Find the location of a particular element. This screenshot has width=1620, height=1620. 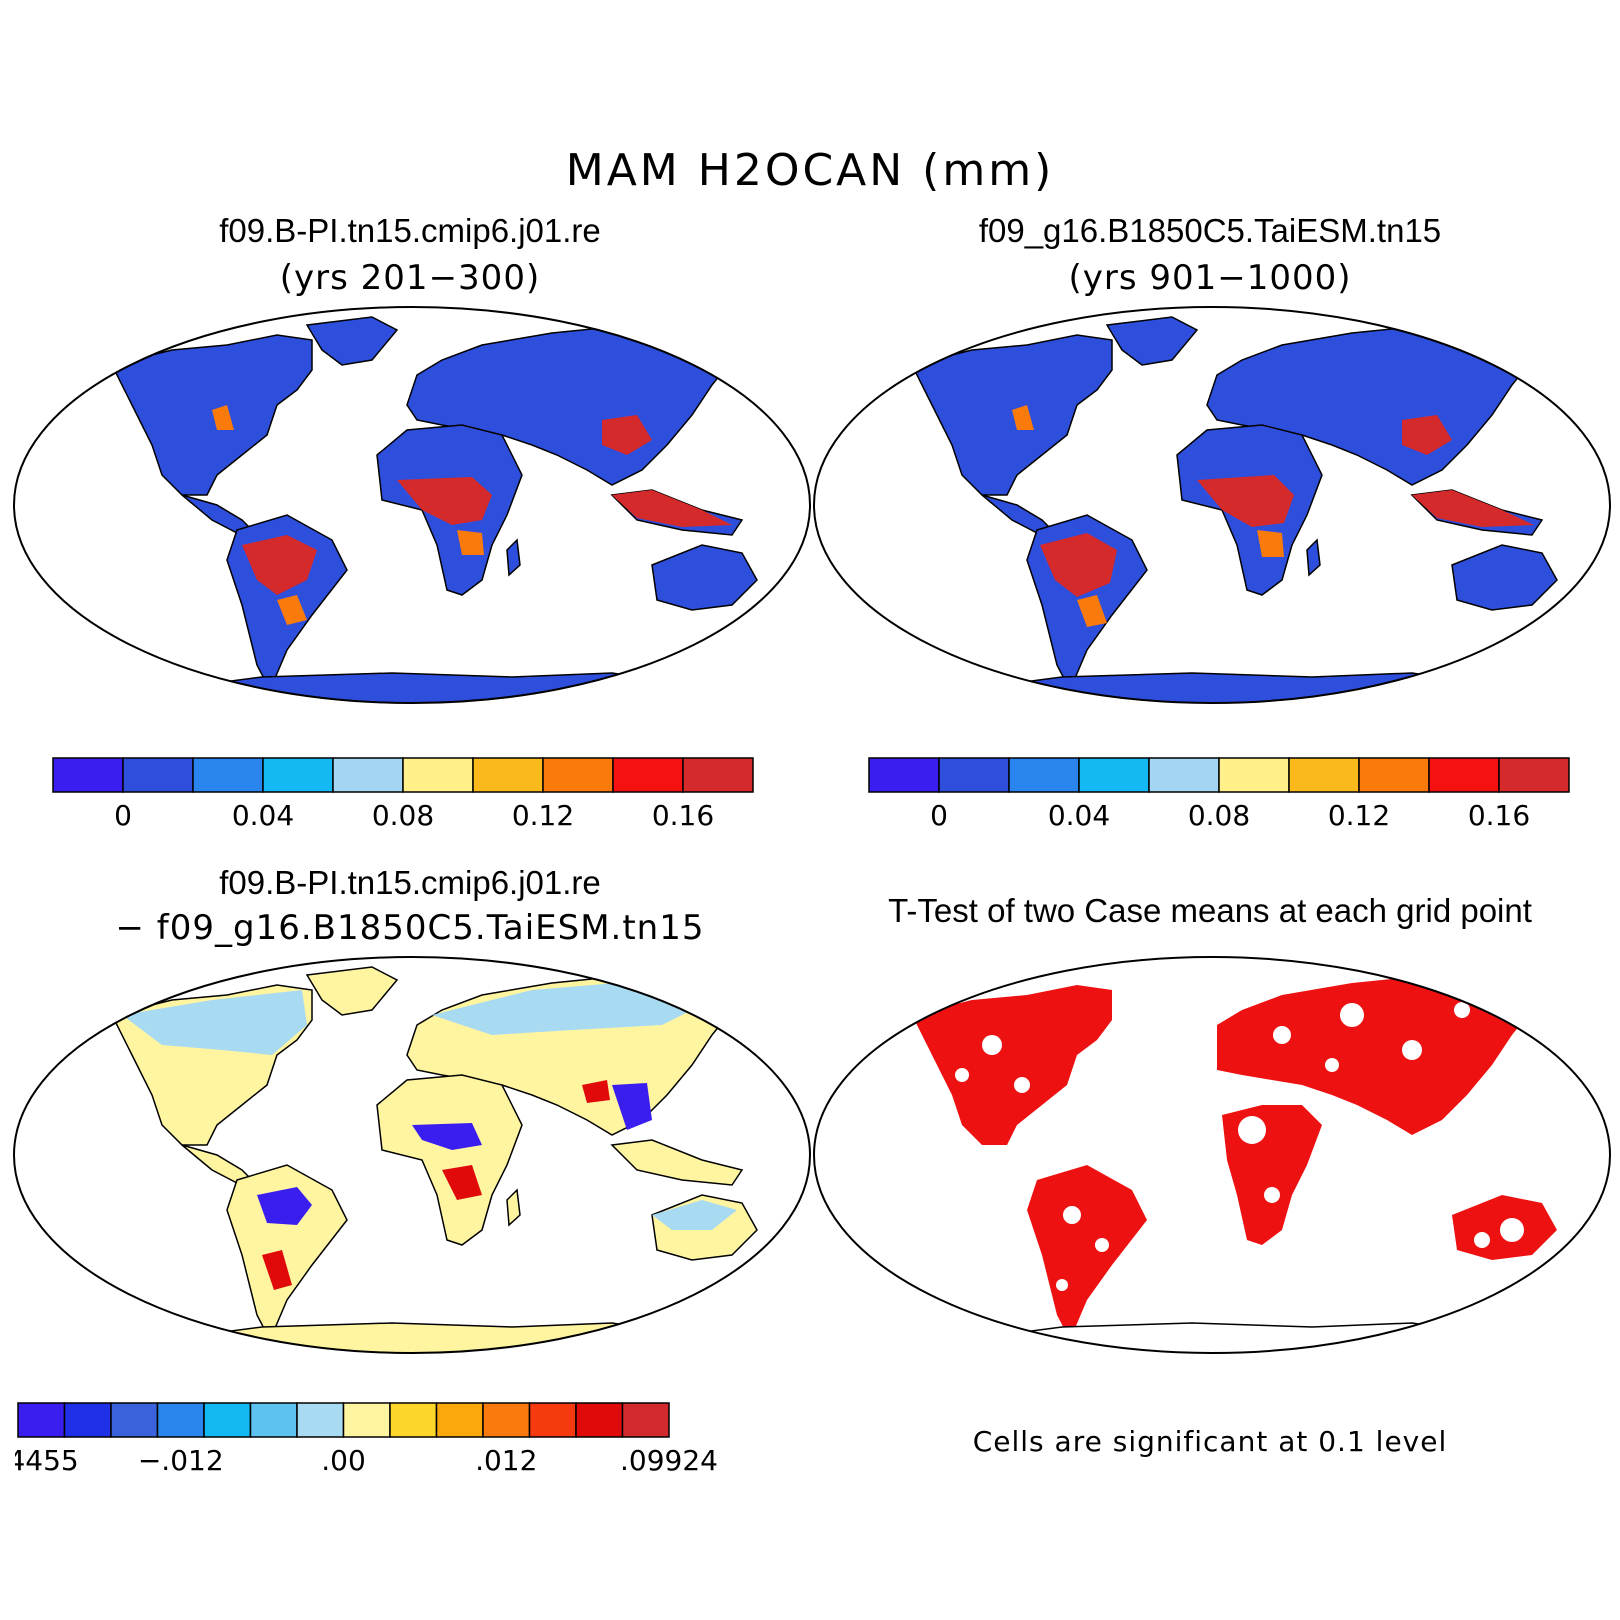

colorbar-tick-label: .00 is located at coordinates (343, 1460).